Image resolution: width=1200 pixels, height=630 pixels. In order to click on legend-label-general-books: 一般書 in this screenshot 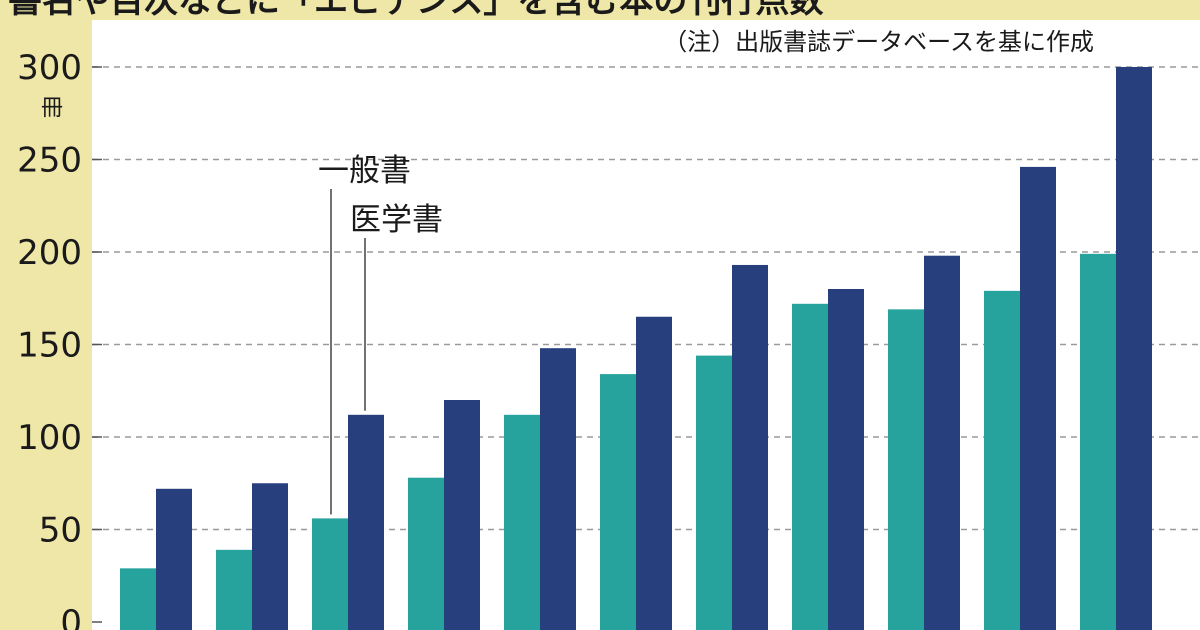, I will do `click(364, 171)`.